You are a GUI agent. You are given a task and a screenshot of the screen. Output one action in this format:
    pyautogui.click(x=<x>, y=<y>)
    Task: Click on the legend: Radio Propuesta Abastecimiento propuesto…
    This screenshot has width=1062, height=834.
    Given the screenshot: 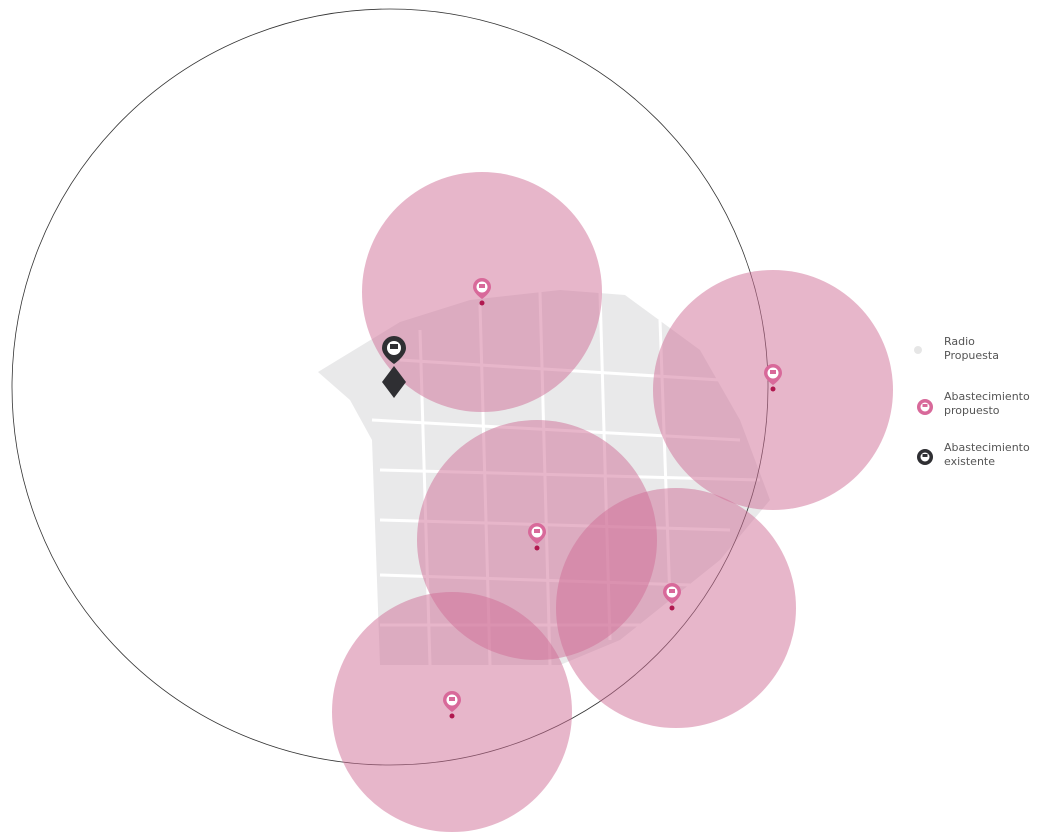 What is the action you would take?
    pyautogui.click(x=973, y=401)
    